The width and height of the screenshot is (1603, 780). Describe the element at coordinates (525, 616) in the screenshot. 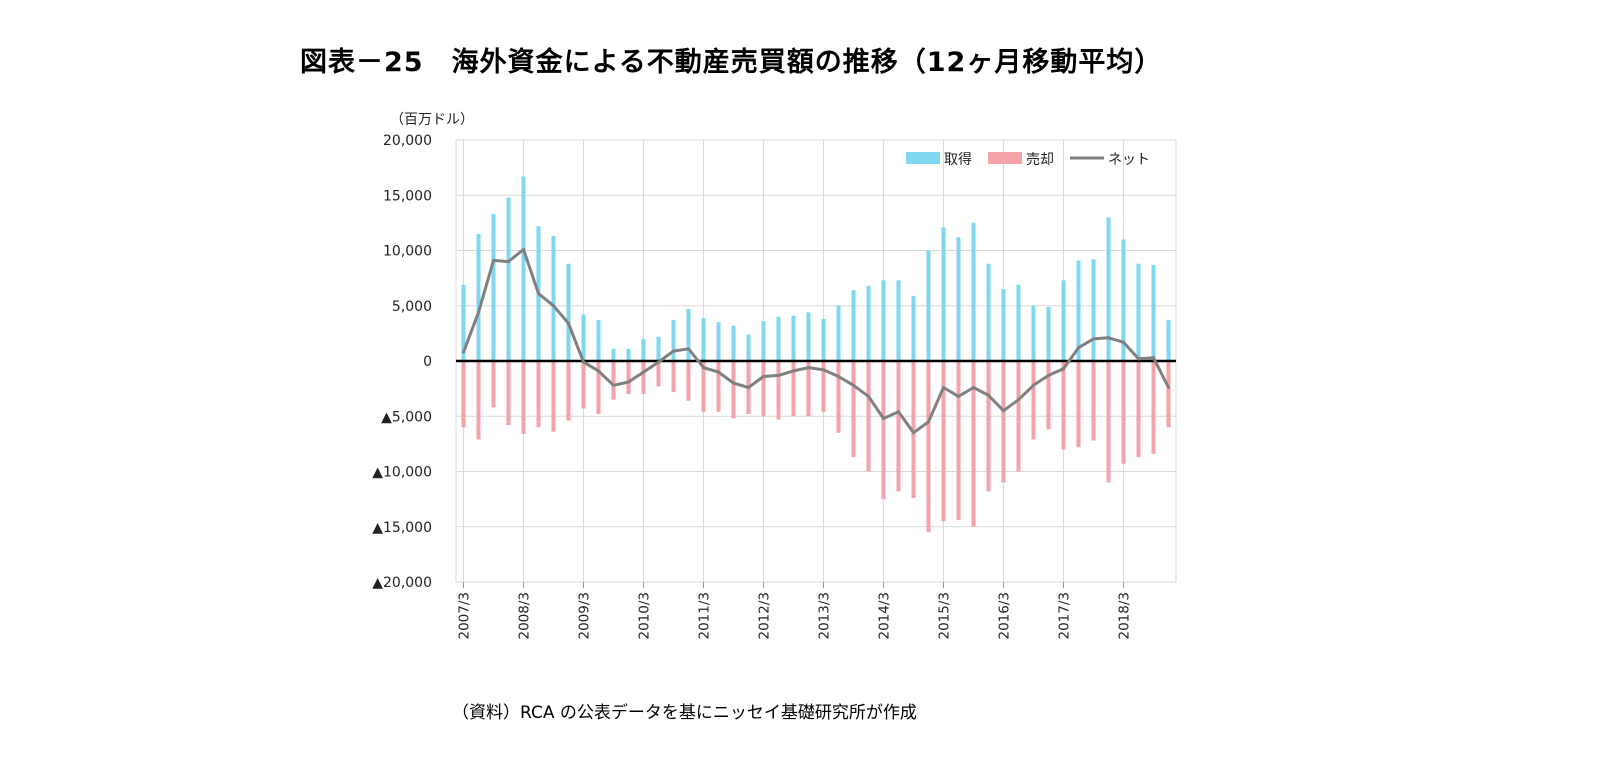

I see `x-tick-label: 2008/3` at that location.